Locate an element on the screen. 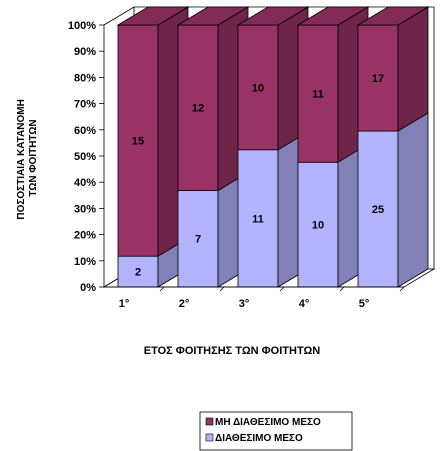 Image resolution: width=441 pixels, height=451 pixels. bar-data-label: 7 is located at coordinates (198, 240).